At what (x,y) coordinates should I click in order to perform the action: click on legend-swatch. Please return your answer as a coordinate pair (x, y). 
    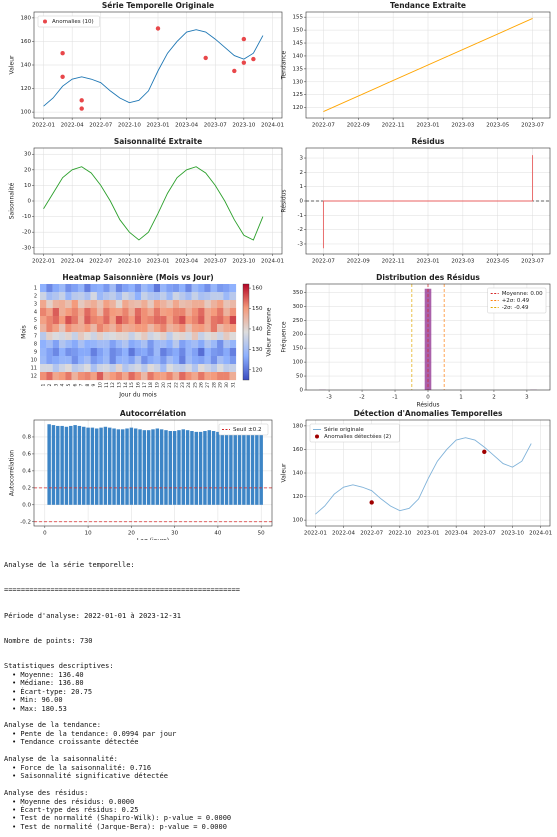
    Looking at the image, I should click on (45, 21).